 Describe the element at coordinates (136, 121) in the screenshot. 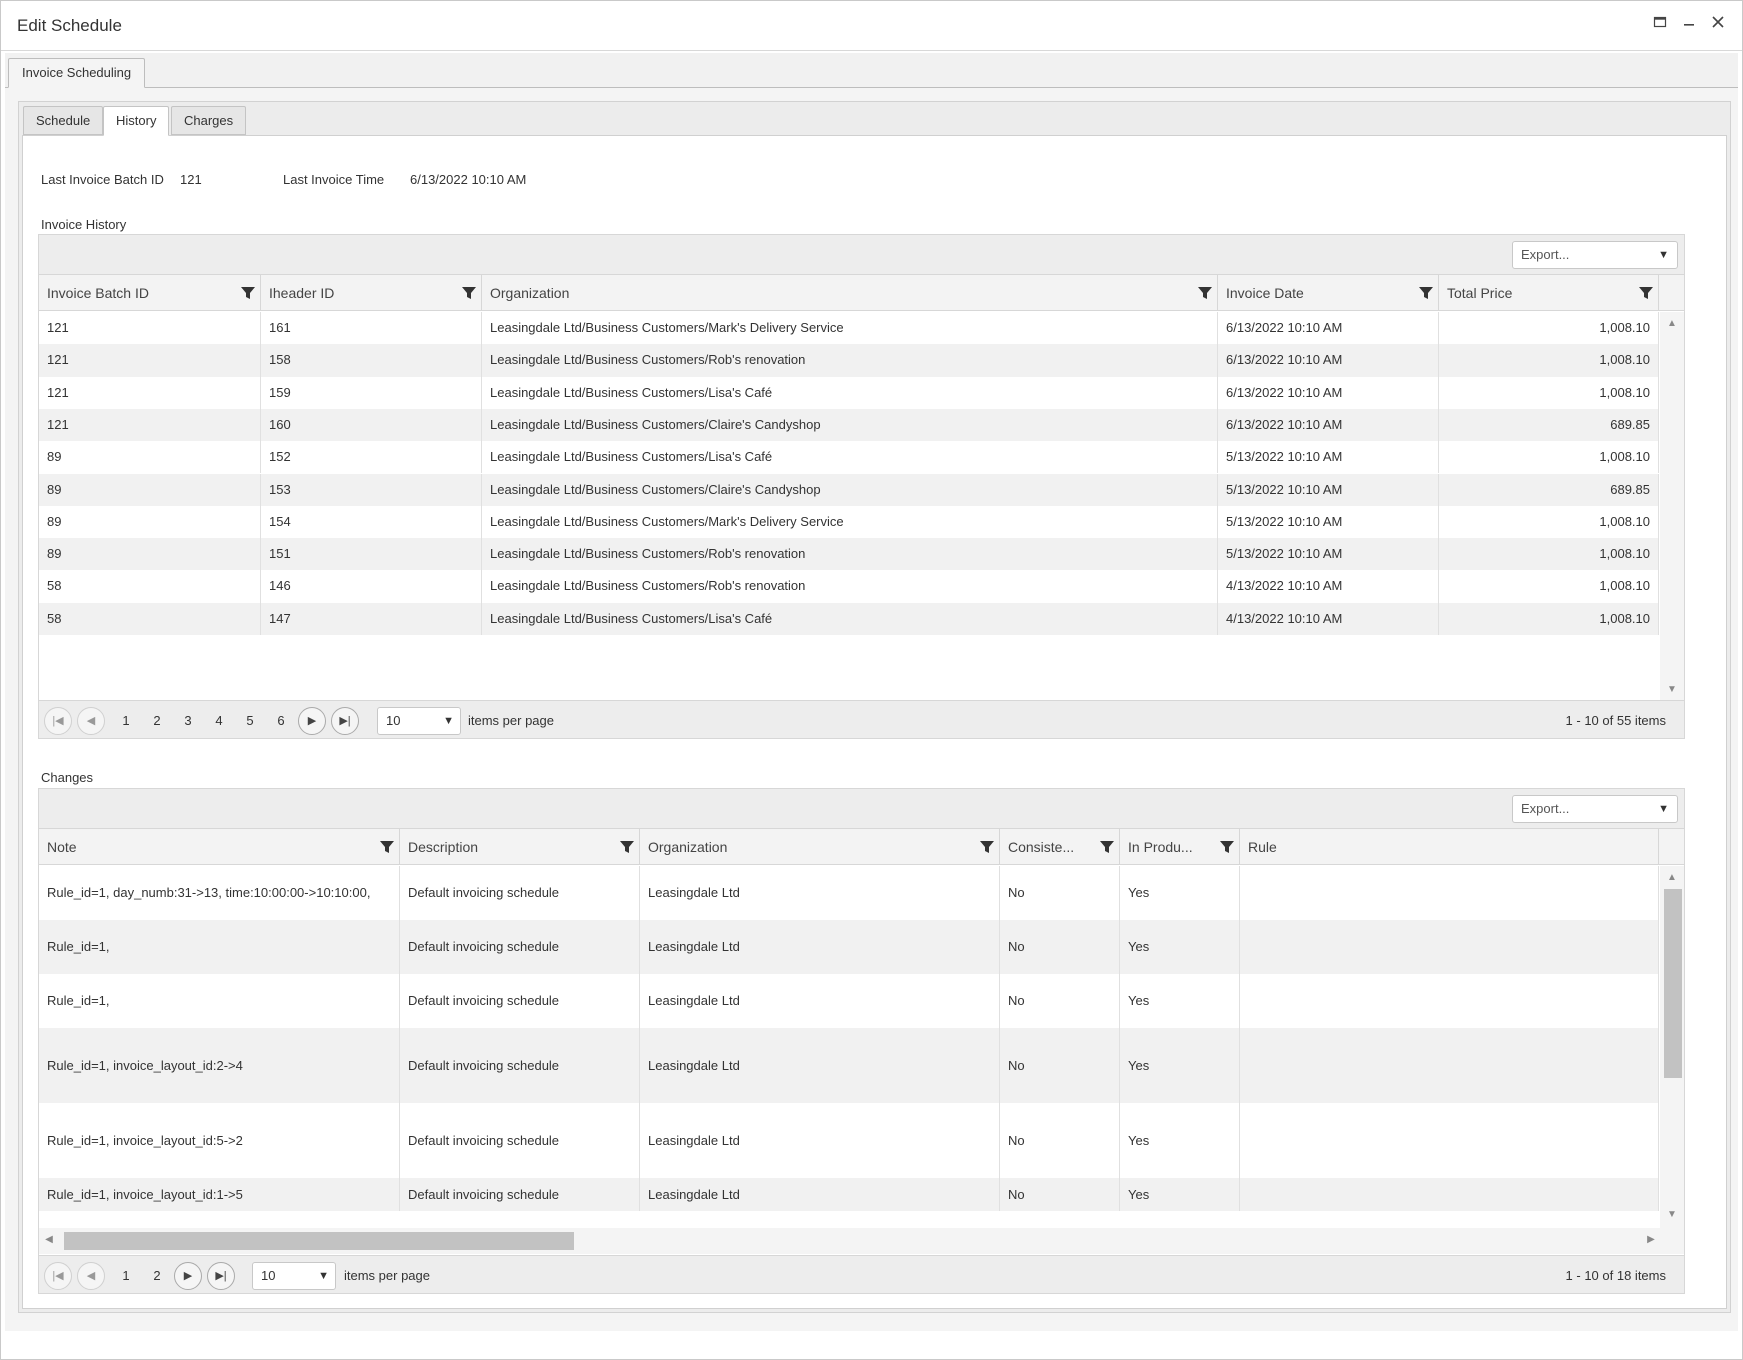

I see `tab-history: History` at that location.